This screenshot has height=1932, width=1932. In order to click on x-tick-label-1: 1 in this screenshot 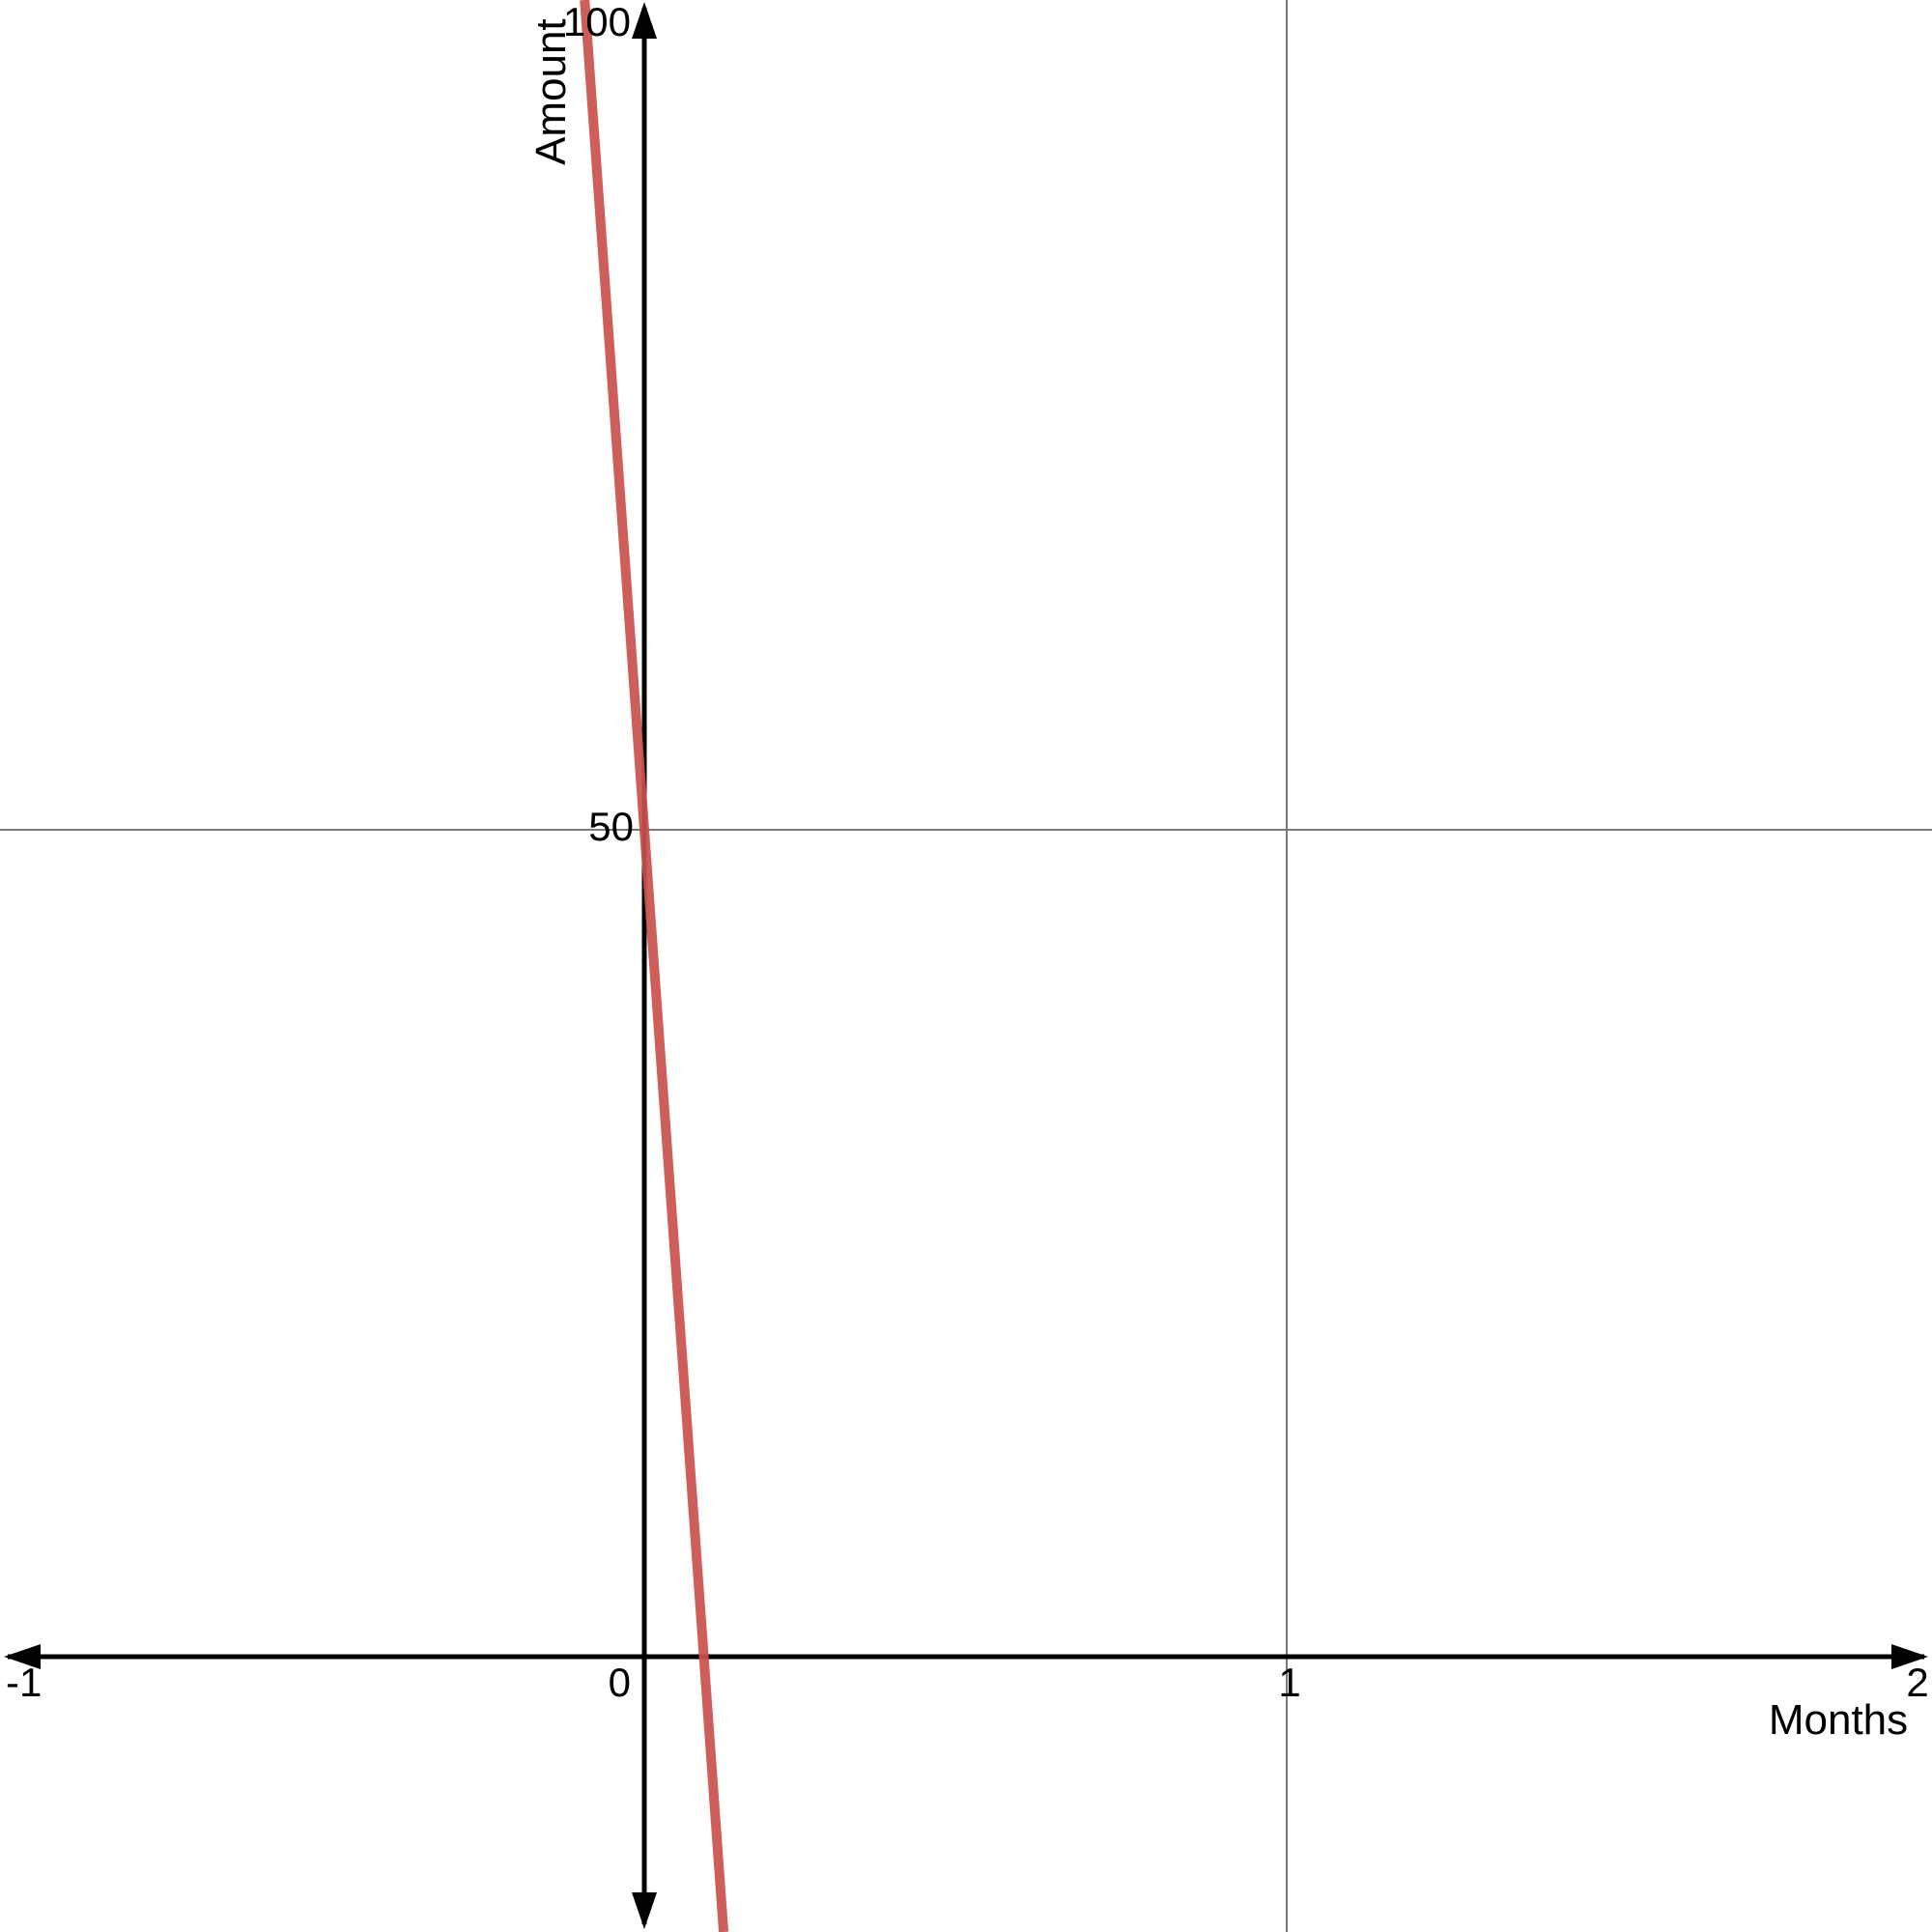, I will do `click(1289, 1682)`.